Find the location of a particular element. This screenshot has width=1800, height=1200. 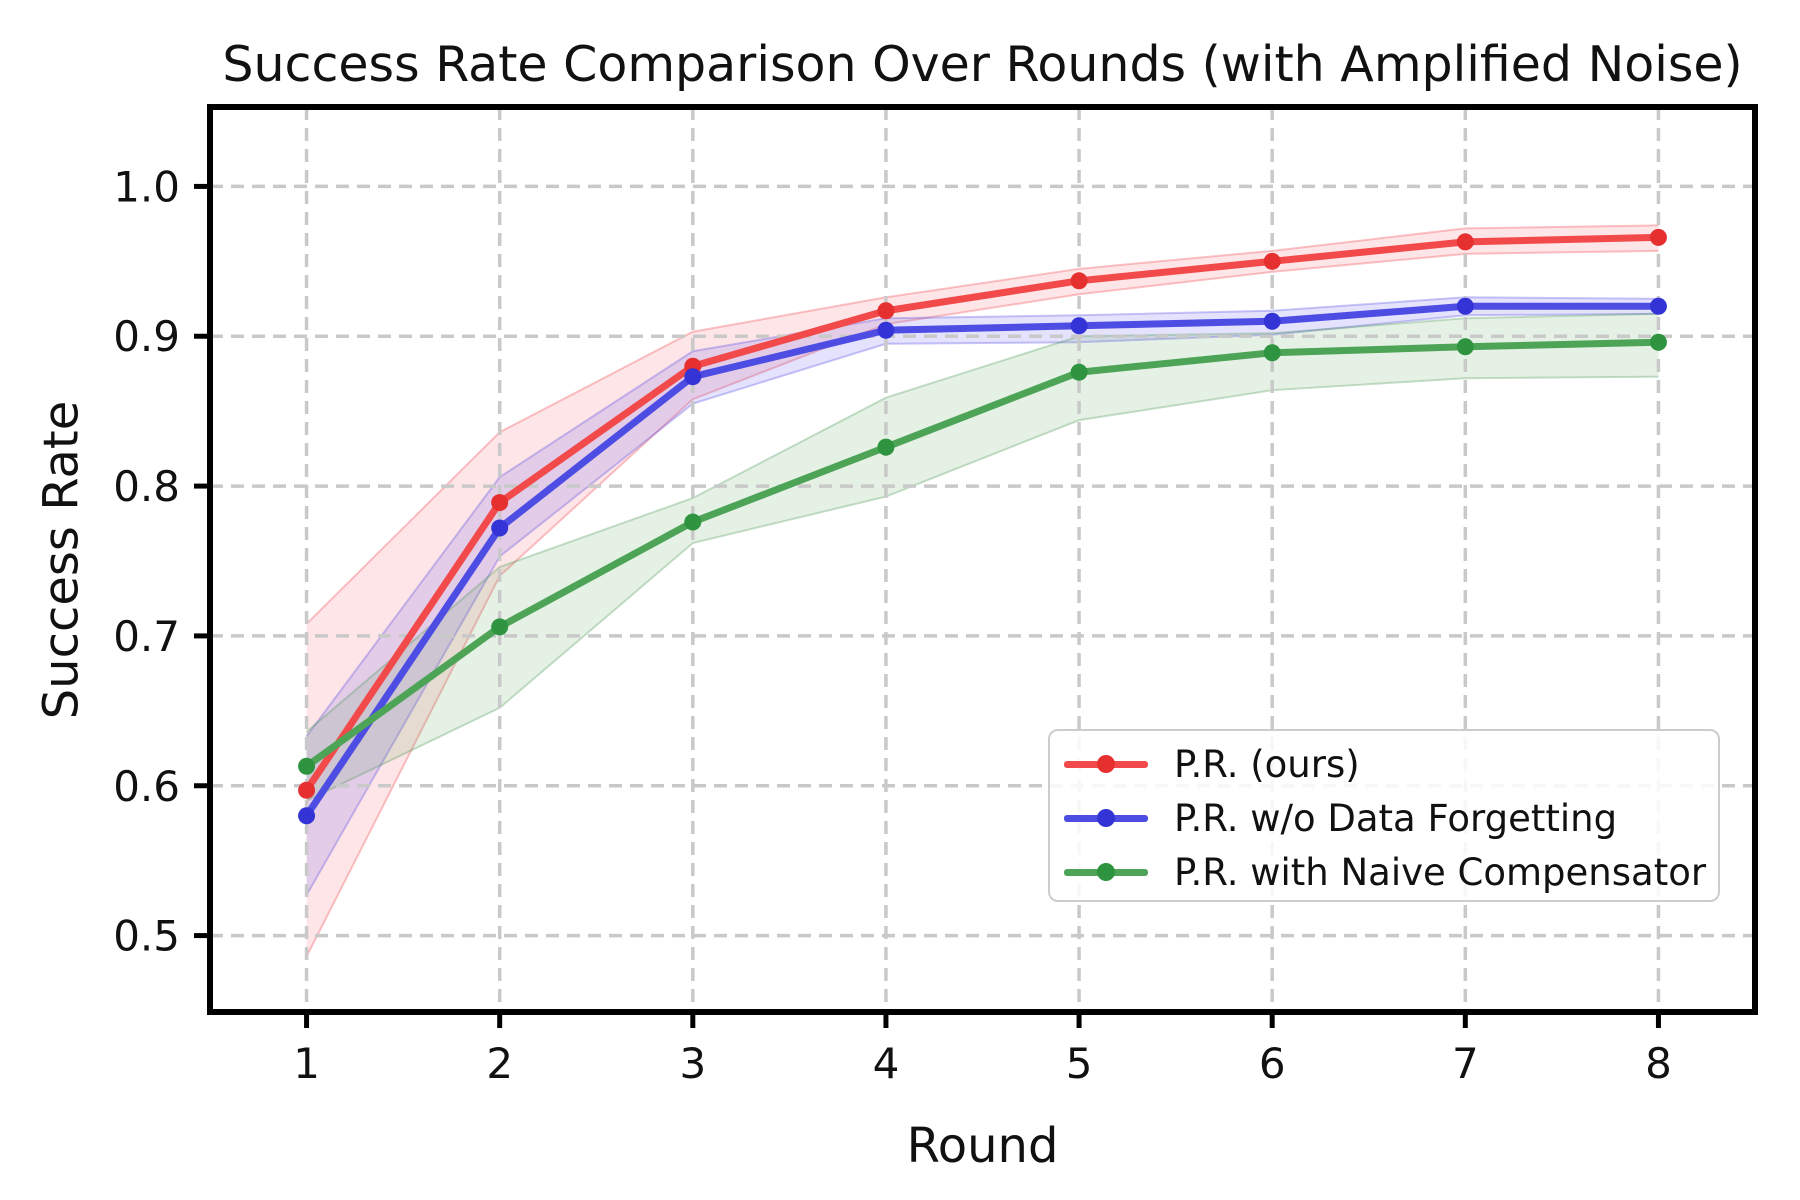

legend-marker-green is located at coordinates (1106, 872).